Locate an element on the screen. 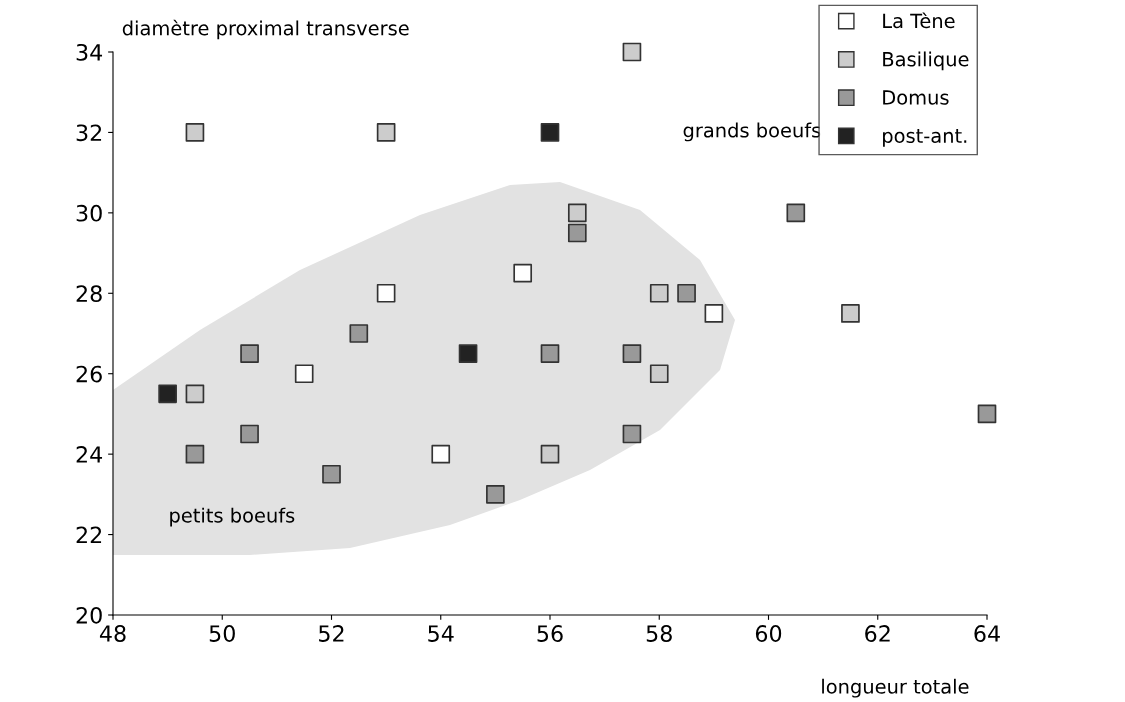  x-axis-title: longueur totale is located at coordinates (895, 688).